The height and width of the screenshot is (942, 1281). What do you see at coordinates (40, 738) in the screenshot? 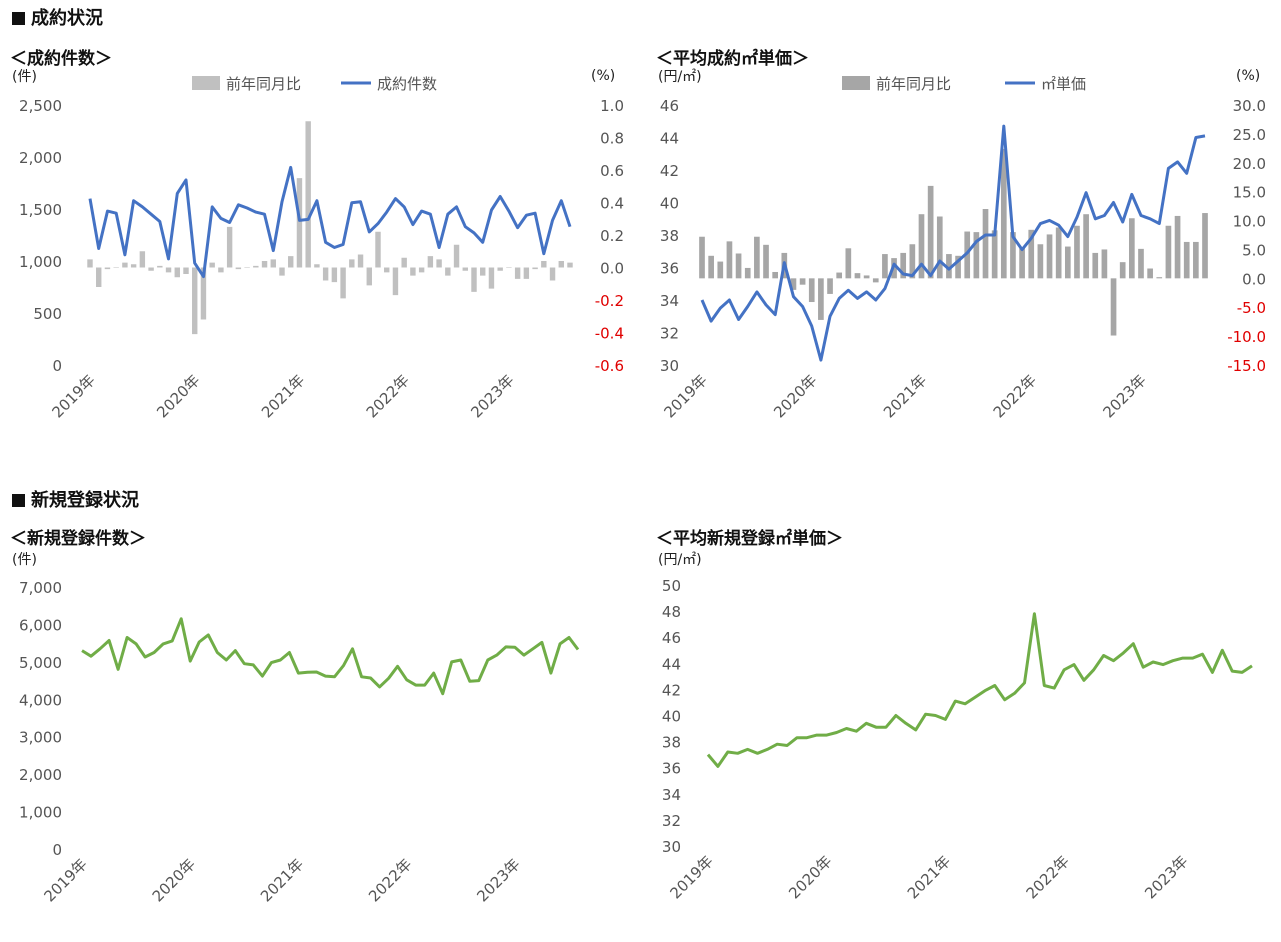
I see `y-tick-label: 3,000` at bounding box center [40, 738].